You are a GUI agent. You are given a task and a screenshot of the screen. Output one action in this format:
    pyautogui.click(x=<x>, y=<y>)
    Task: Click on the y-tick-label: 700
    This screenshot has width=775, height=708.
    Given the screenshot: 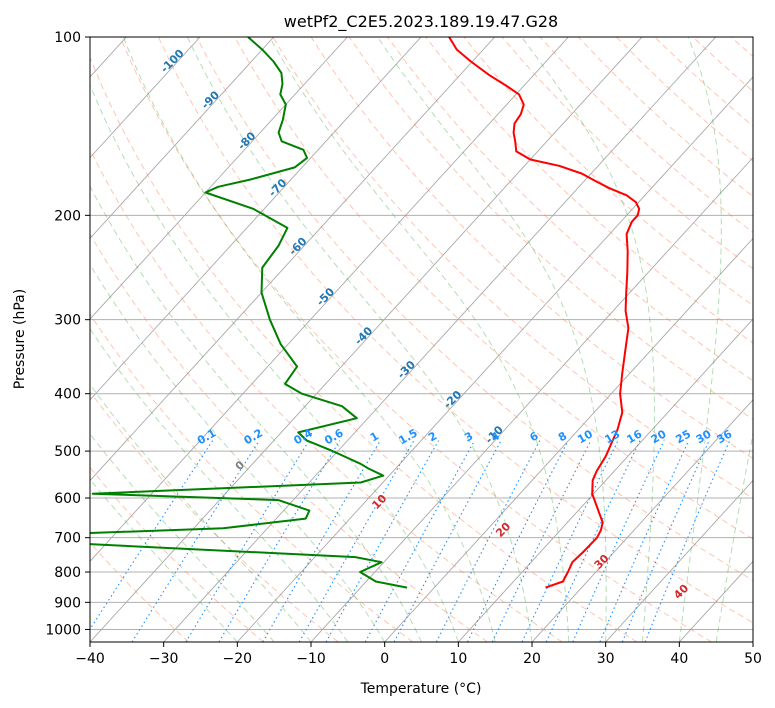 What is the action you would take?
    pyautogui.click(x=67, y=539)
    